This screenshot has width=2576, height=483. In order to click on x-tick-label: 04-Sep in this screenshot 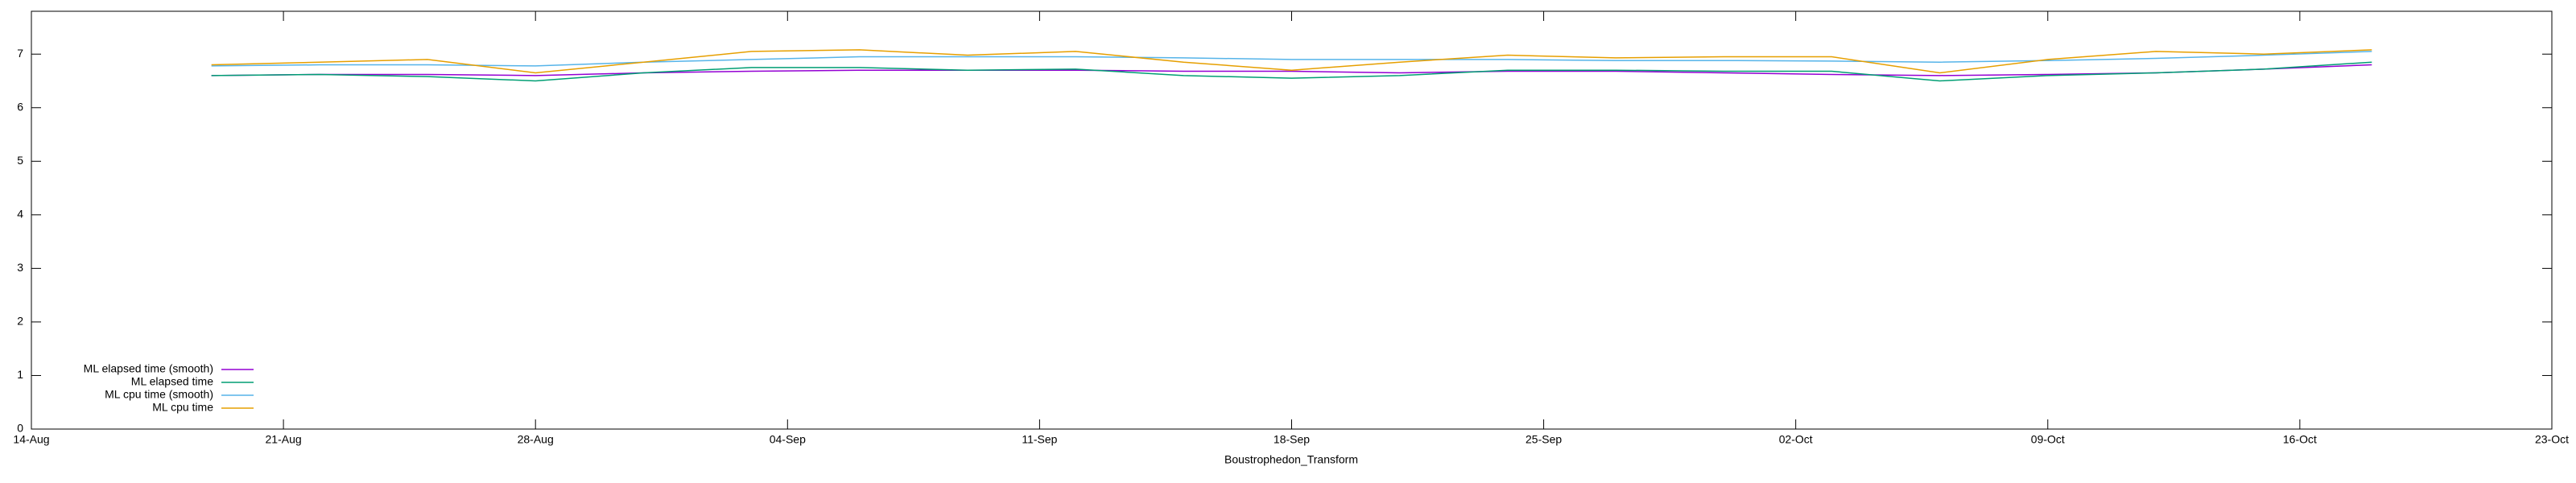, I will do `click(788, 439)`.